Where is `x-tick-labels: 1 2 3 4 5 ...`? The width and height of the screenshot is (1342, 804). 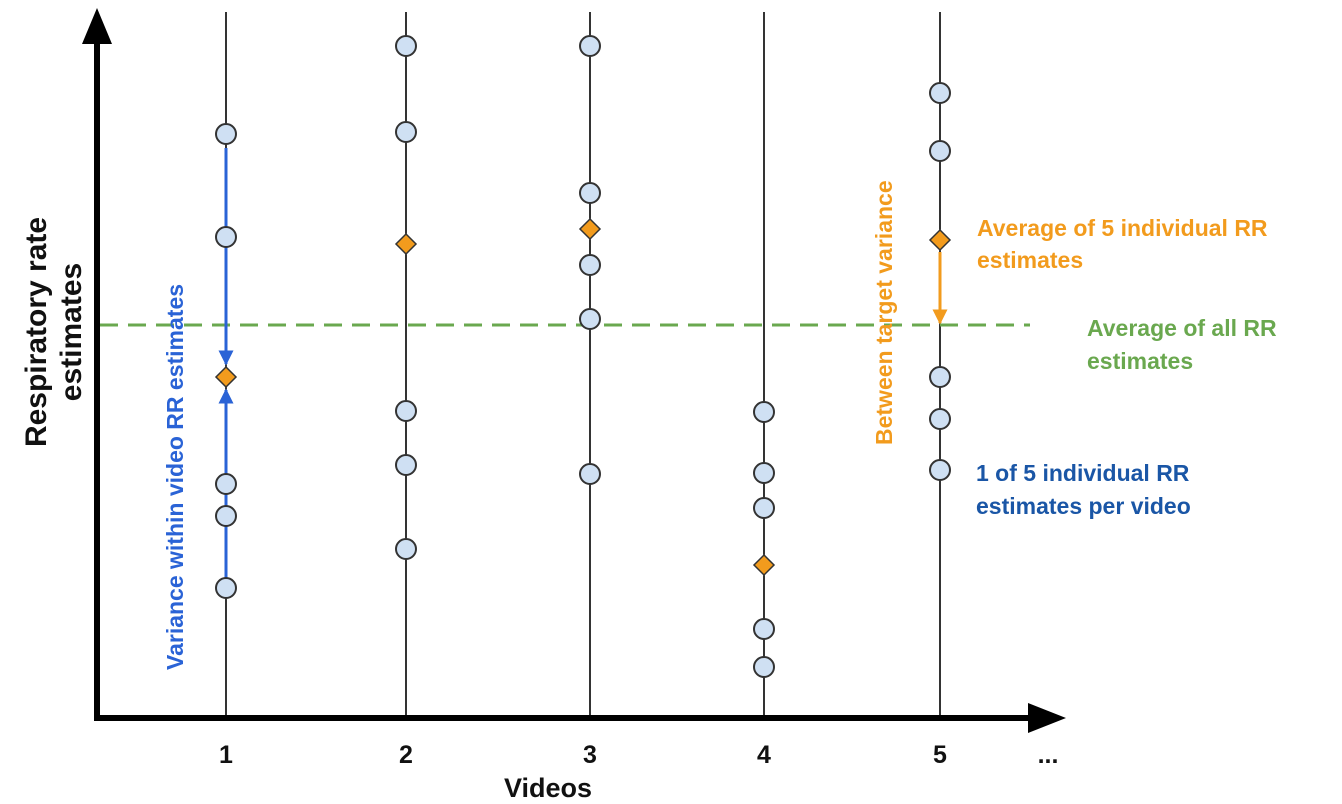
x-tick-labels: 1 2 3 4 5 ... is located at coordinates (638, 755).